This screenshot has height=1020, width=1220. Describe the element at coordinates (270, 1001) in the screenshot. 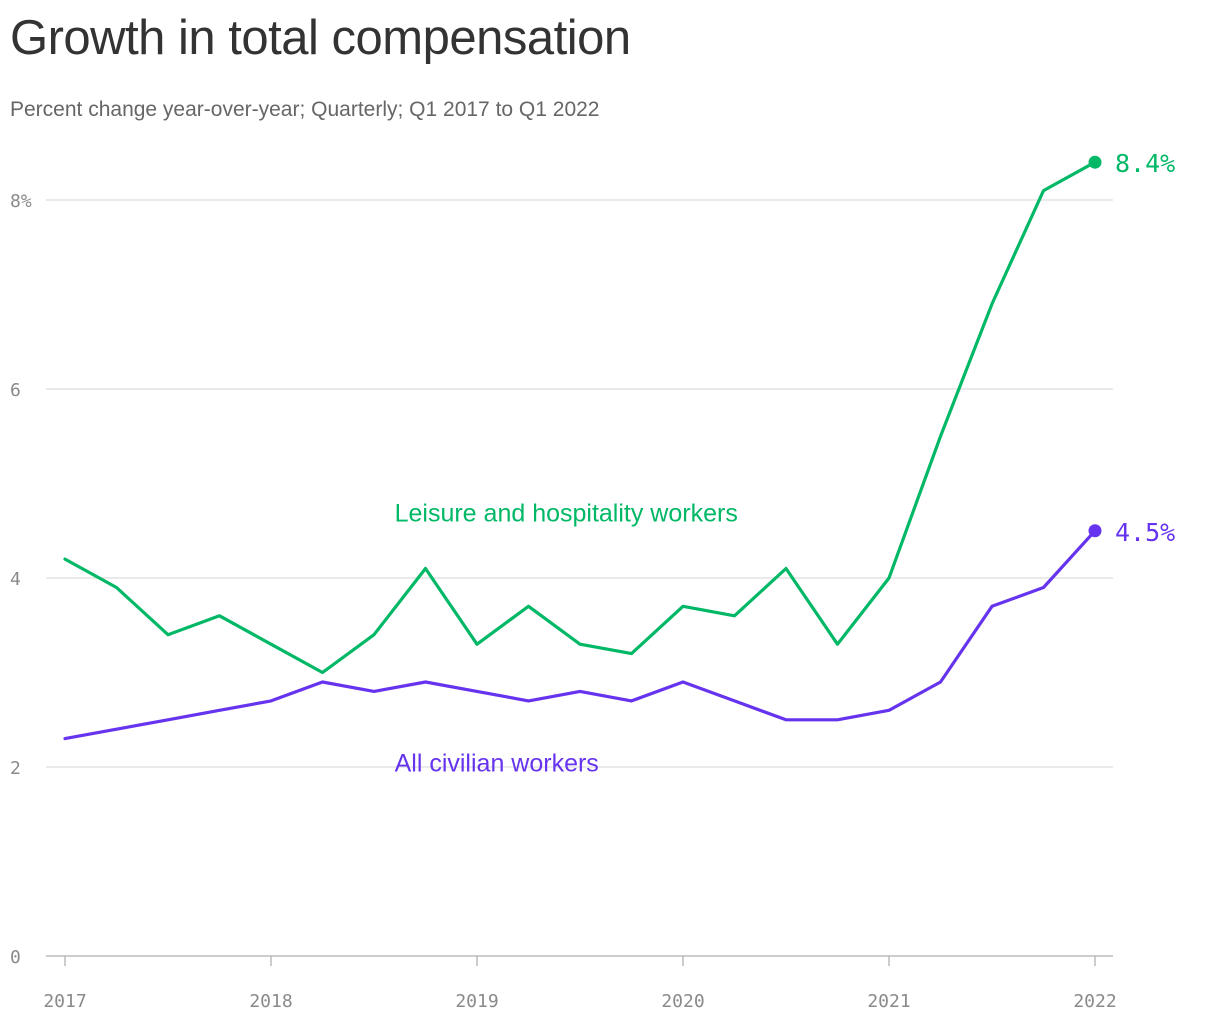

I see `x-tick-label: 2018` at that location.